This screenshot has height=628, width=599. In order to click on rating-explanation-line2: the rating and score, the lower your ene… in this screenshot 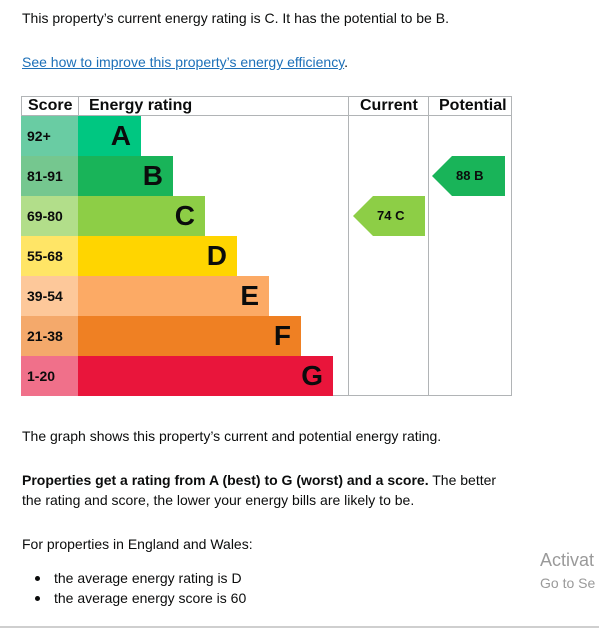, I will do `click(218, 500)`.